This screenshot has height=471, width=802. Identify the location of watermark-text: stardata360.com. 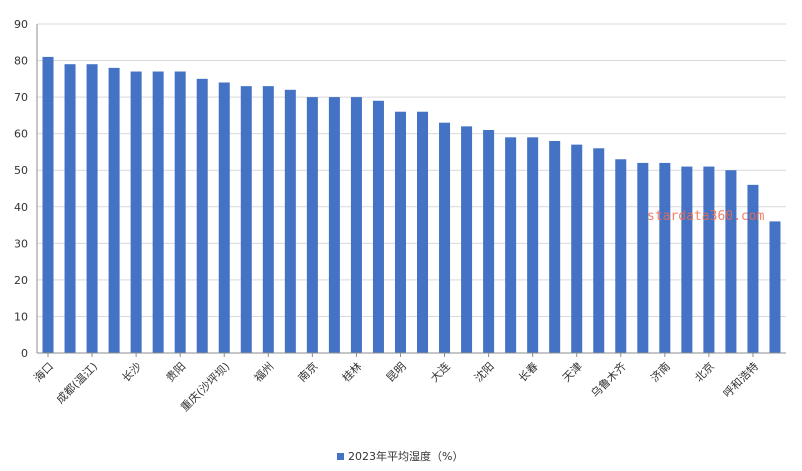
(706, 216).